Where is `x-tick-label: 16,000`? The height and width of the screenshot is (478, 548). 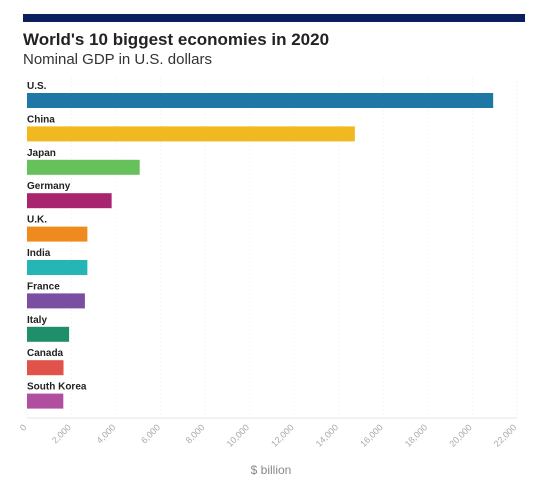
x-tick-label: 16,000 is located at coordinates (371, 435).